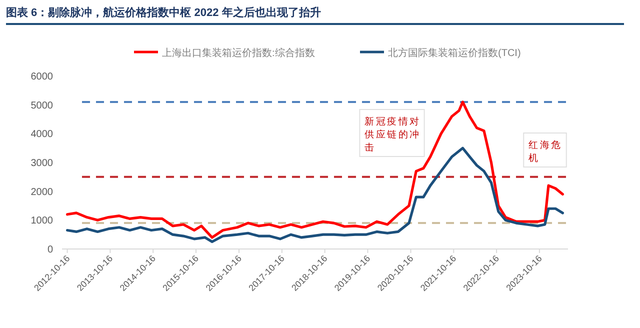 The height and width of the screenshot is (328, 640). Describe the element at coordinates (454, 53) in the screenshot. I see `legend-label: 北方国际集装箱运价指数(TCI)` at that location.